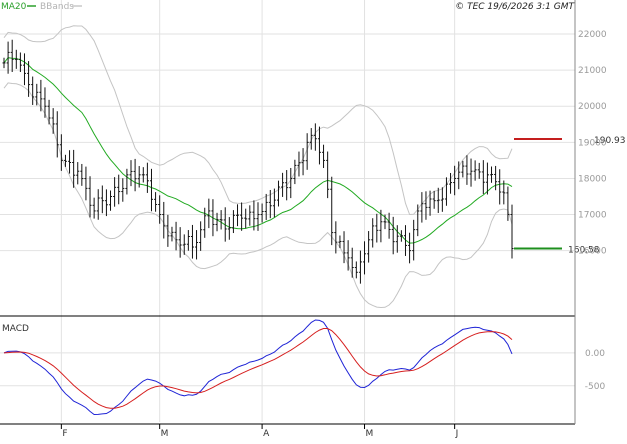 The height and width of the screenshot is (444, 627). I want to click on macd-y-tick-label: -500, so click(595, 387).